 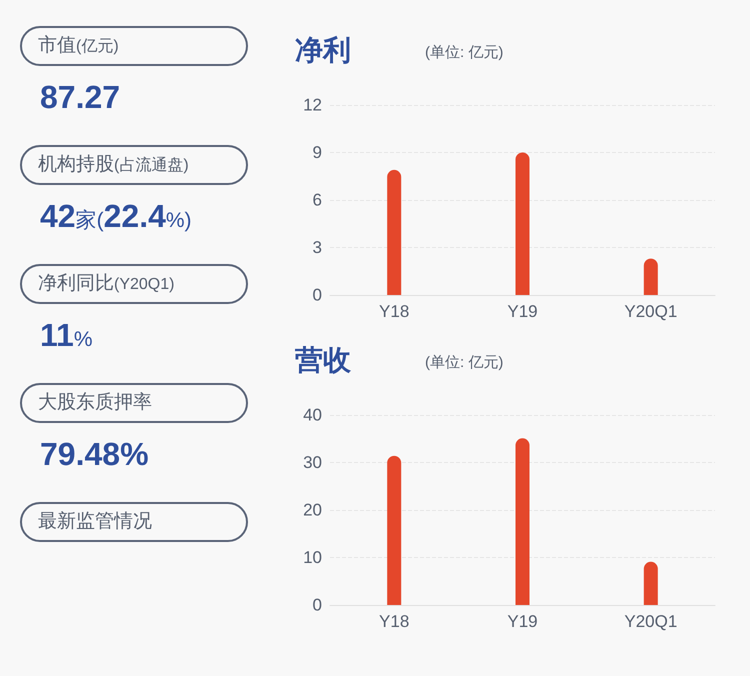 What do you see at coordinates (317, 247) in the screenshot?
I see `y-tick-label: 3` at bounding box center [317, 247].